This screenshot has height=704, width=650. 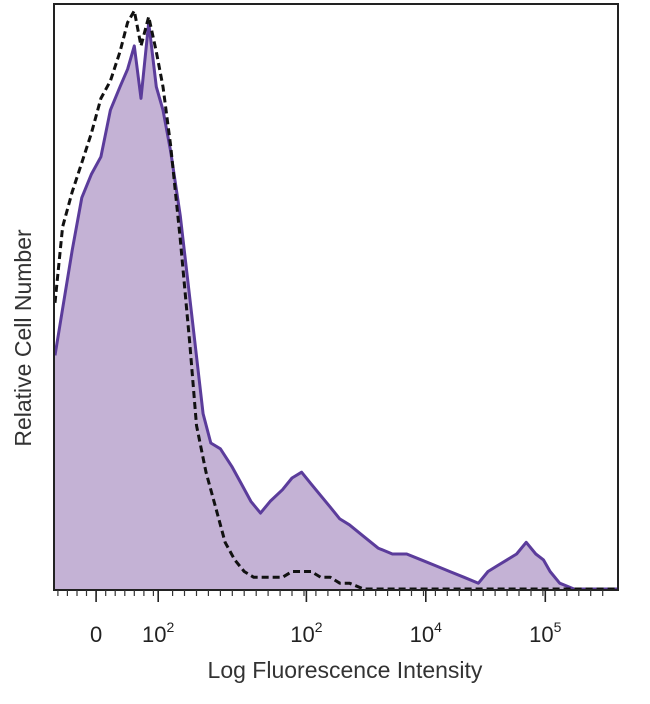 What do you see at coordinates (96, 634) in the screenshot?
I see `x-tick-label: 0` at bounding box center [96, 634].